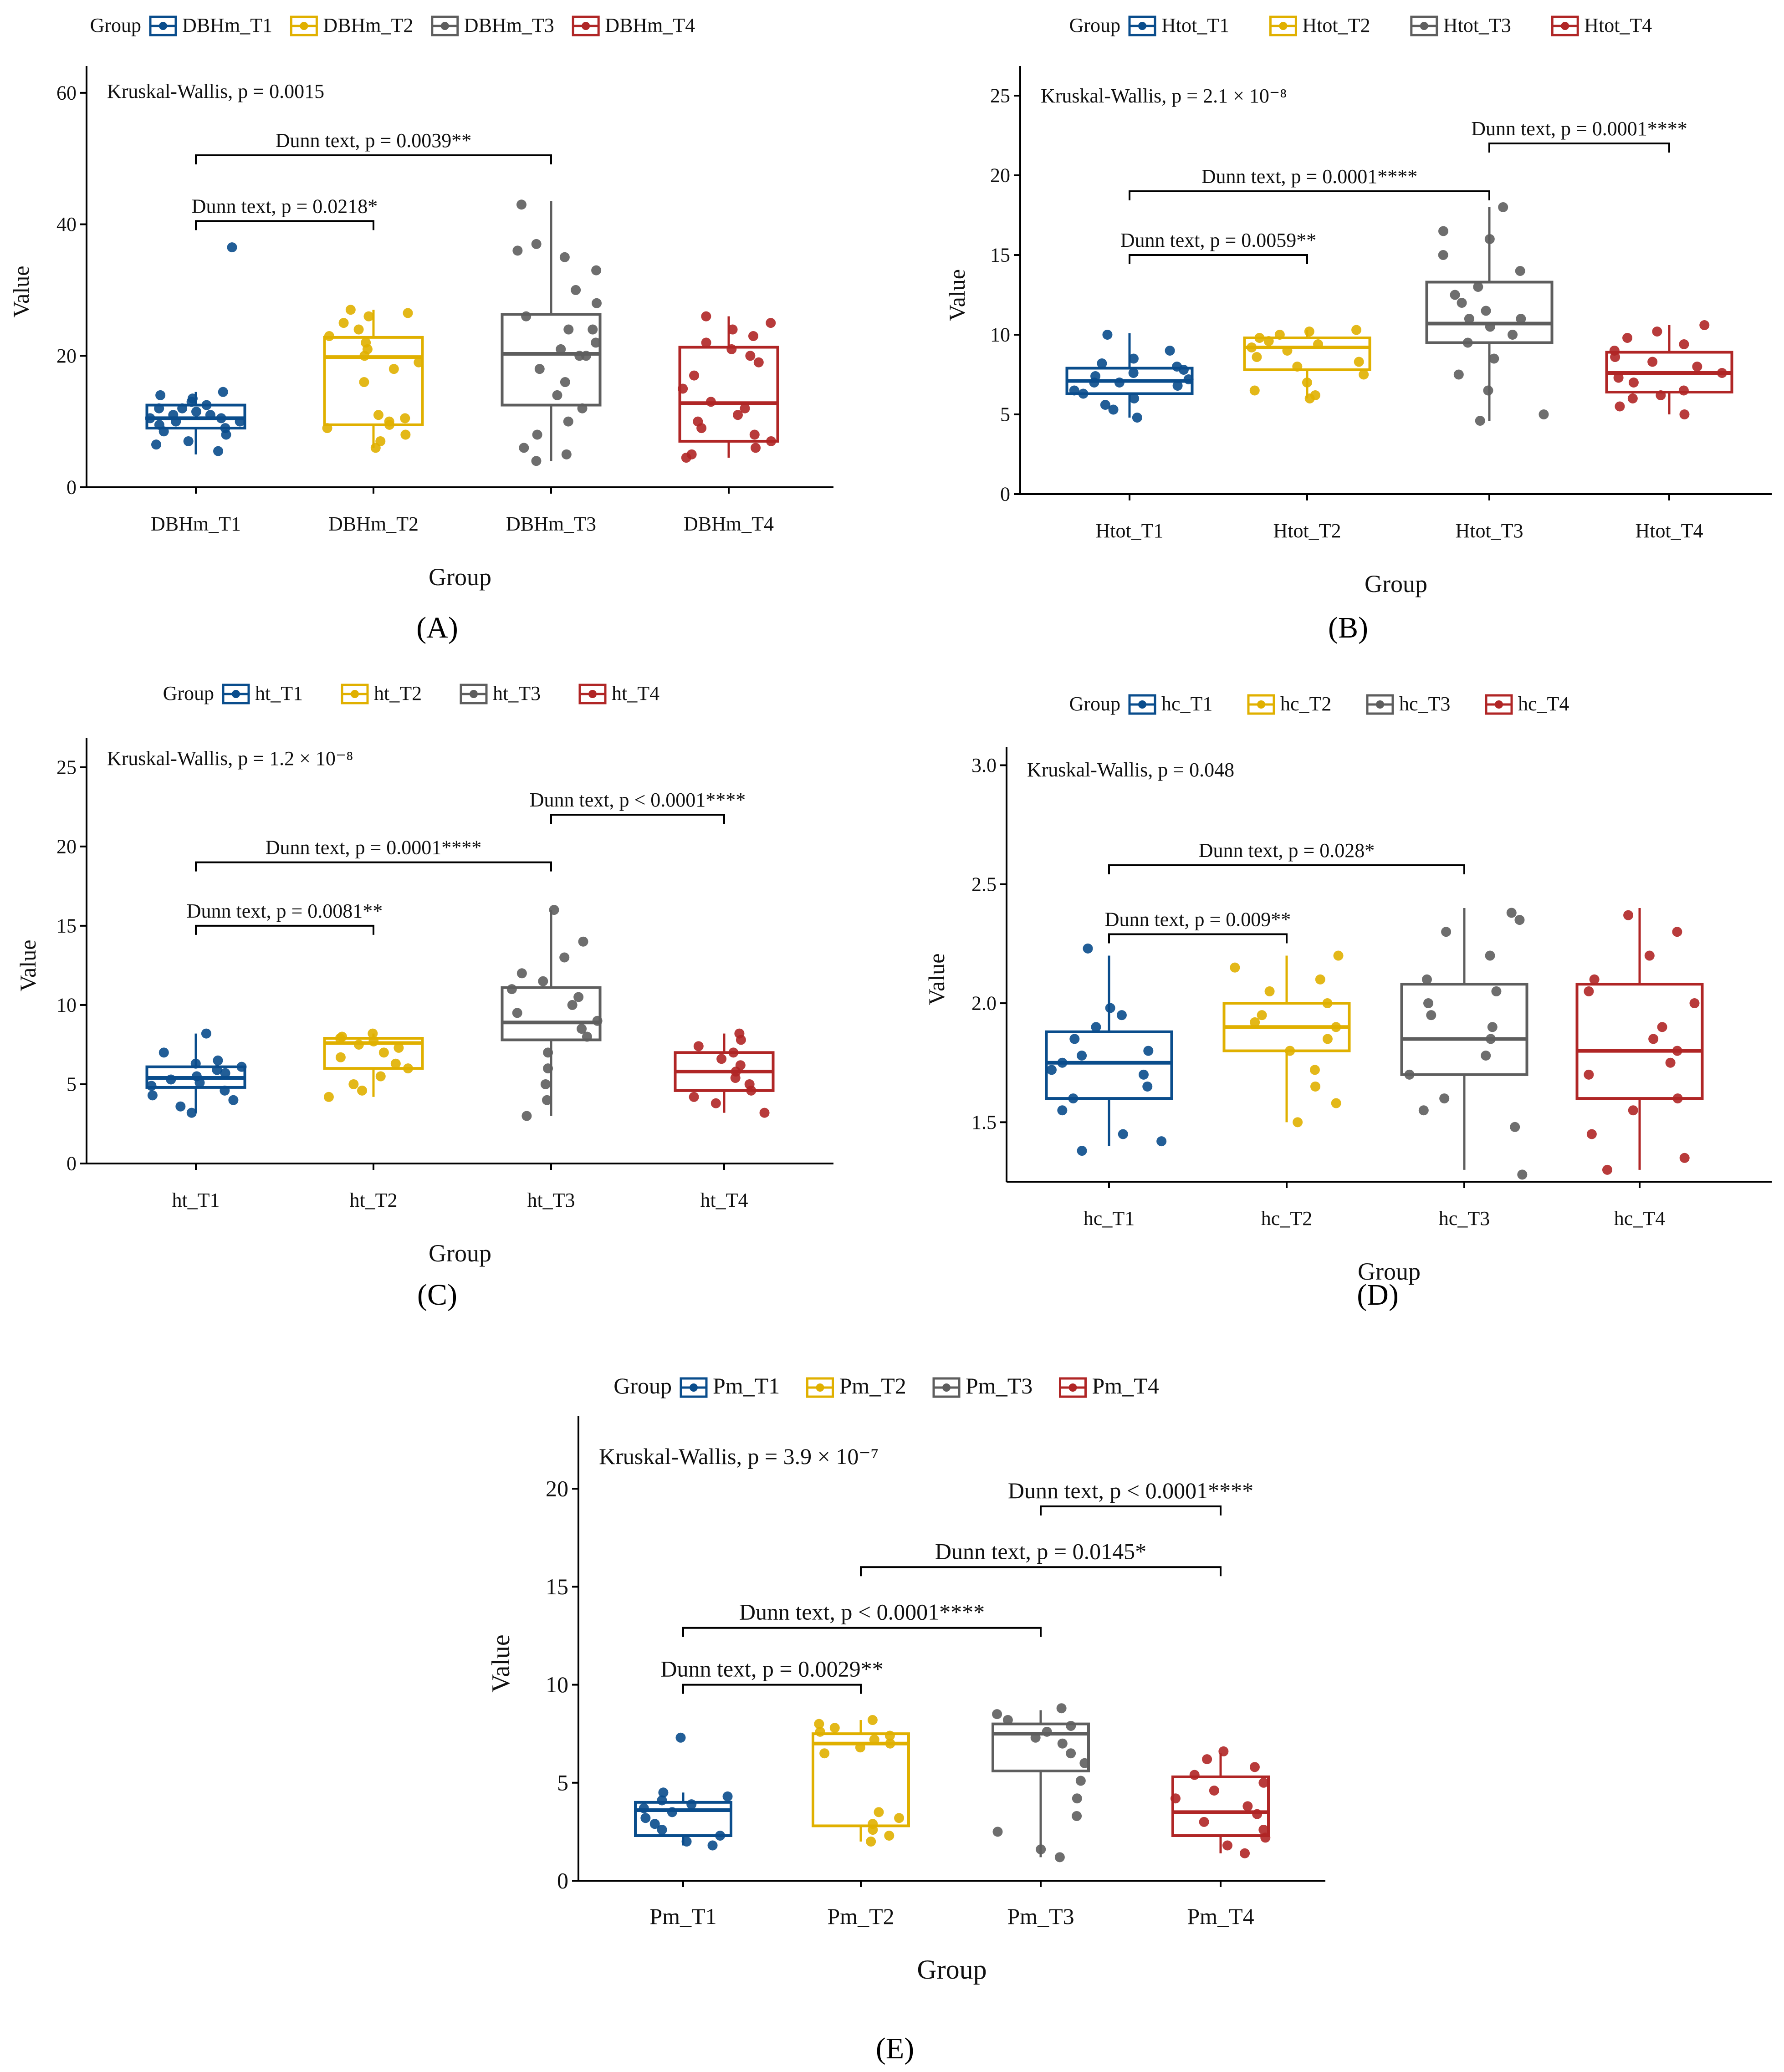 Image resolution: width=1784 pixels, height=2072 pixels. Describe the element at coordinates (724, 1200) in the screenshot. I see `x-tick-label: ht_T4` at that location.